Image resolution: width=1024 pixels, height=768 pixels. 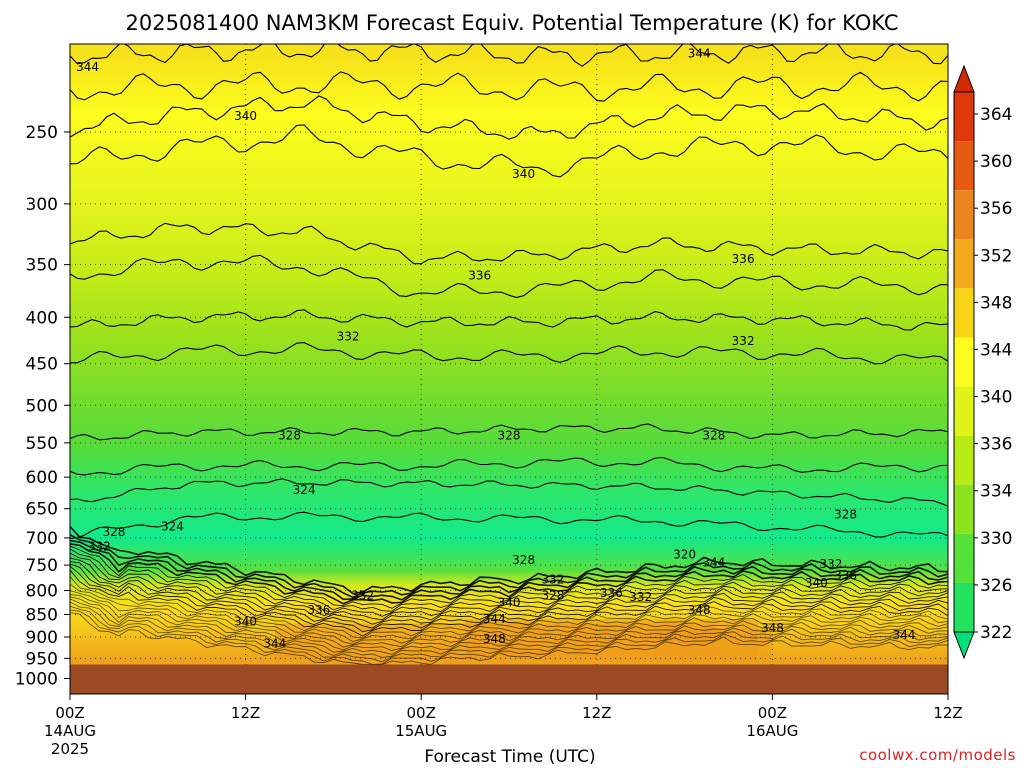 I want to click on contour-label: 348, so click(x=772, y=628).